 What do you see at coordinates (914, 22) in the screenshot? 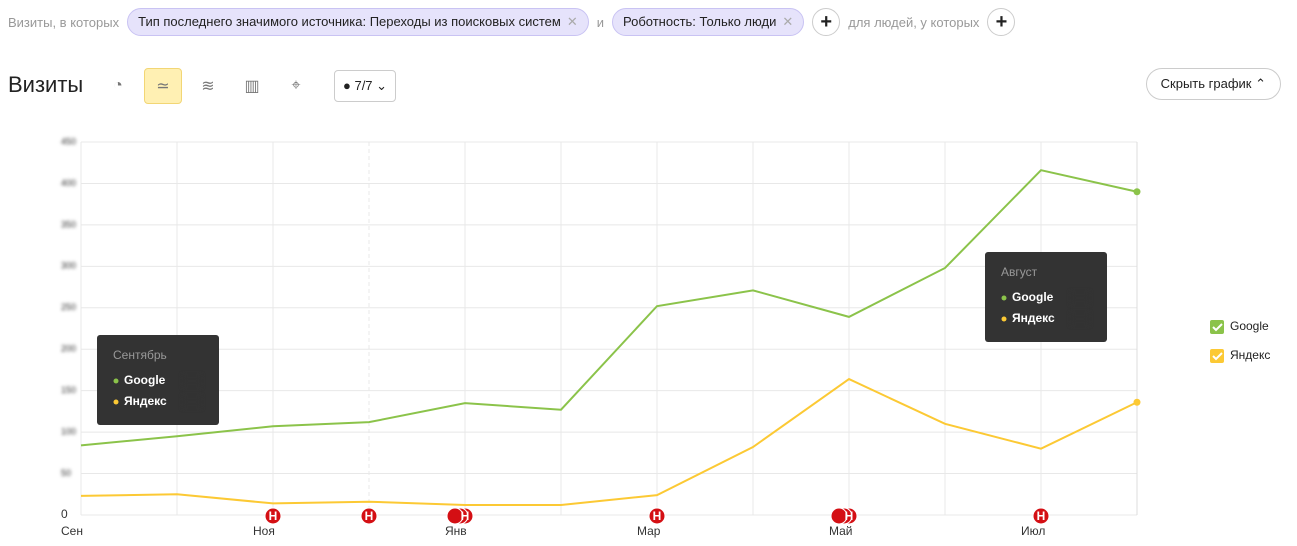
I see `people-label: для людей, у которых` at bounding box center [914, 22].